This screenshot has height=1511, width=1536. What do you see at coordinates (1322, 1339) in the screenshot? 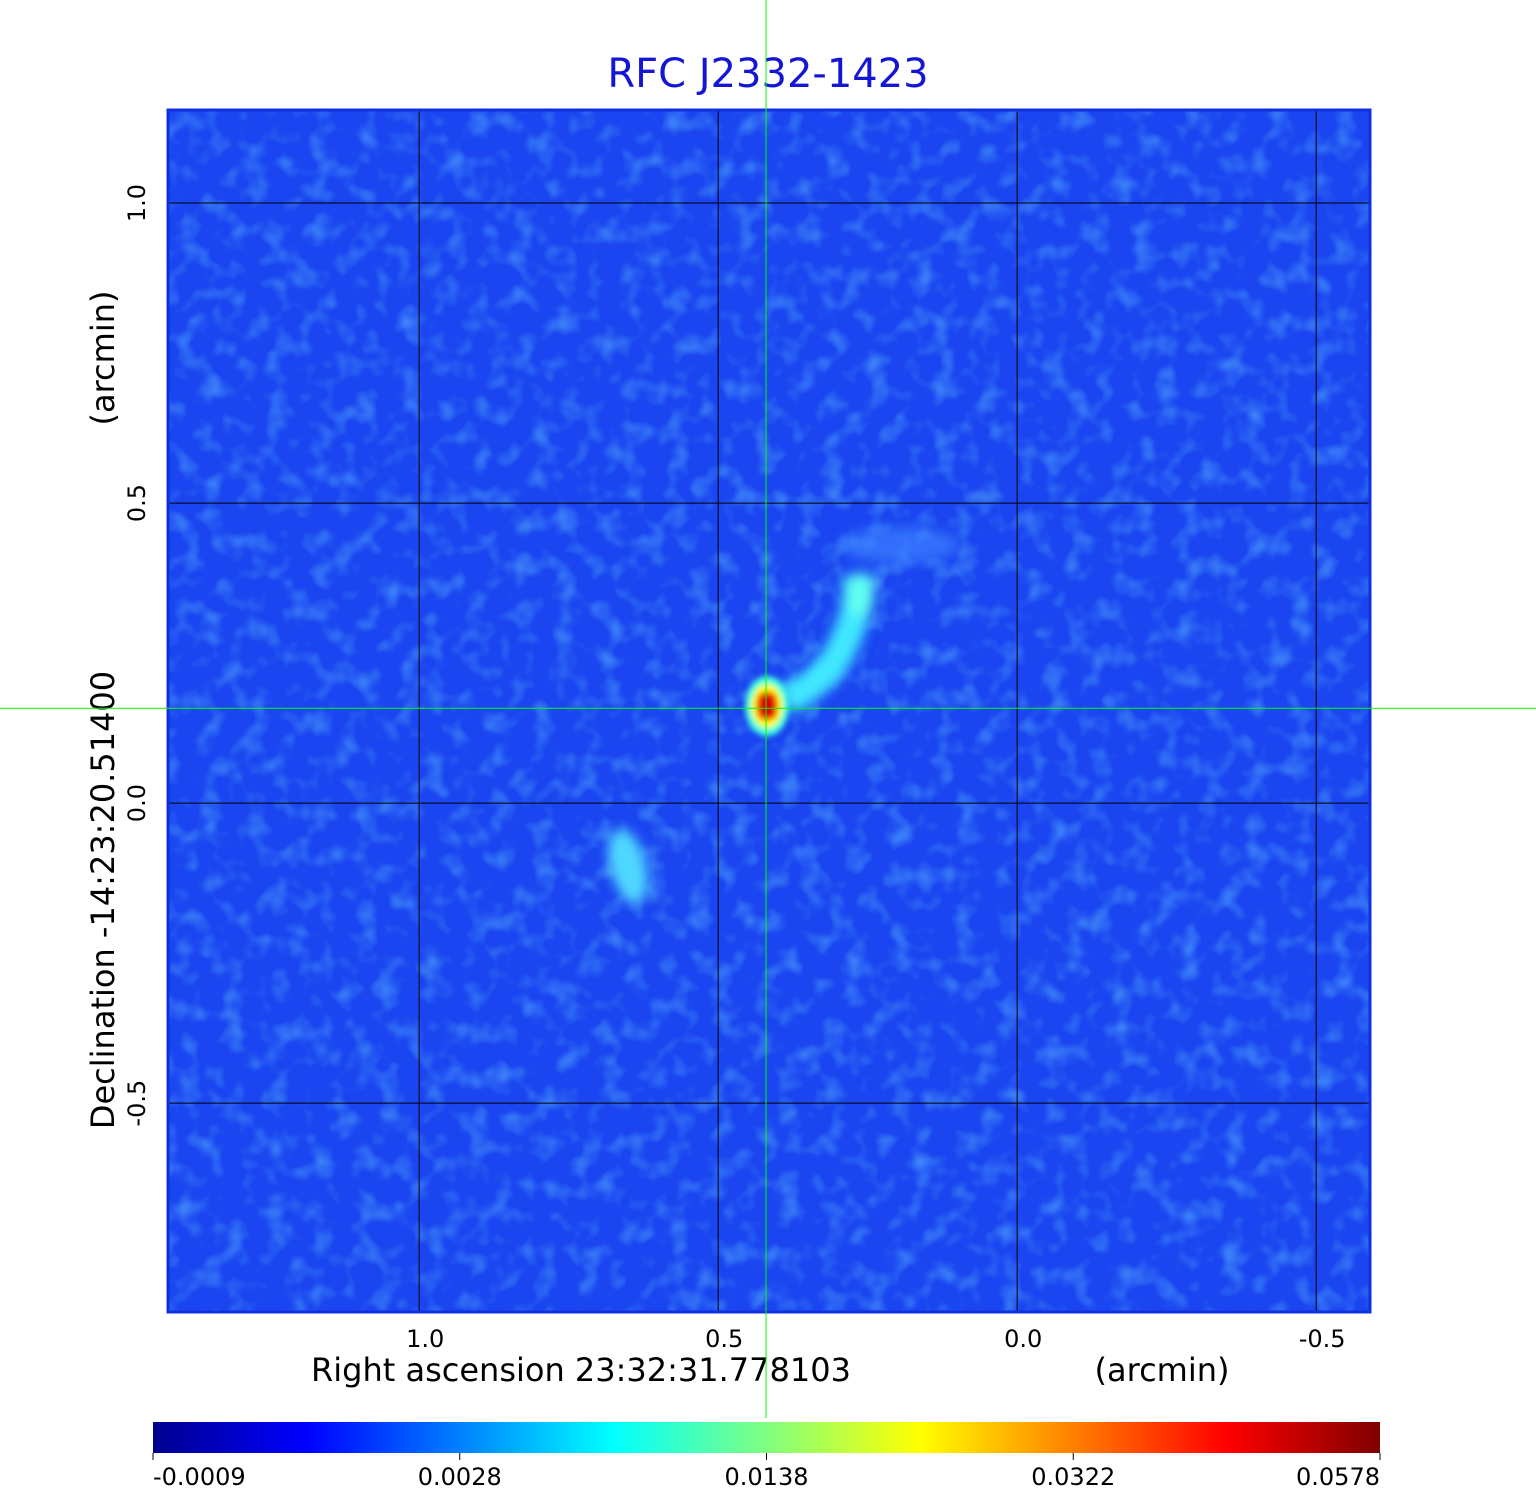
I see `x-tick-label: -0.5` at bounding box center [1322, 1339].